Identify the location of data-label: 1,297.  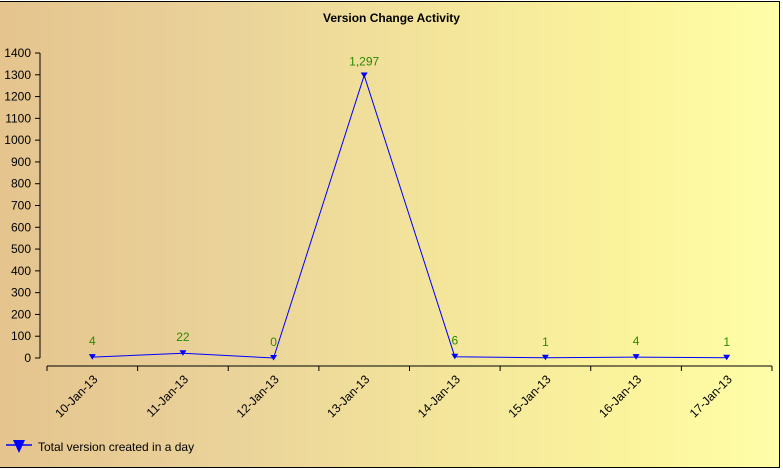
(364, 61).